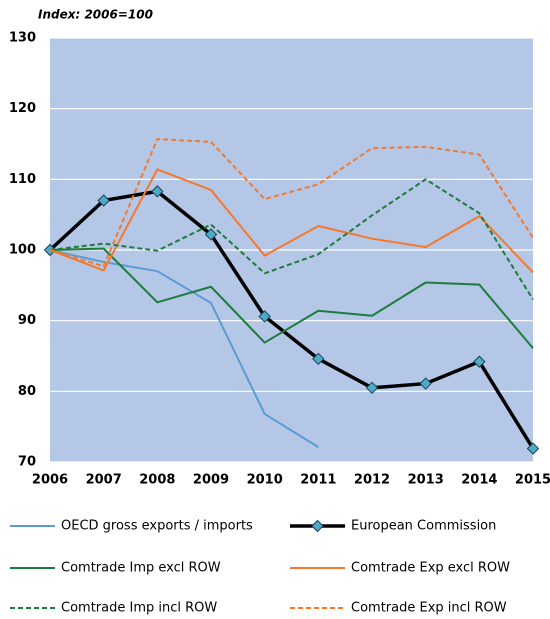 This screenshot has width=550, height=619. What do you see at coordinates (291, 298) in the screenshot?
I see `series-line` at bounding box center [291, 298].